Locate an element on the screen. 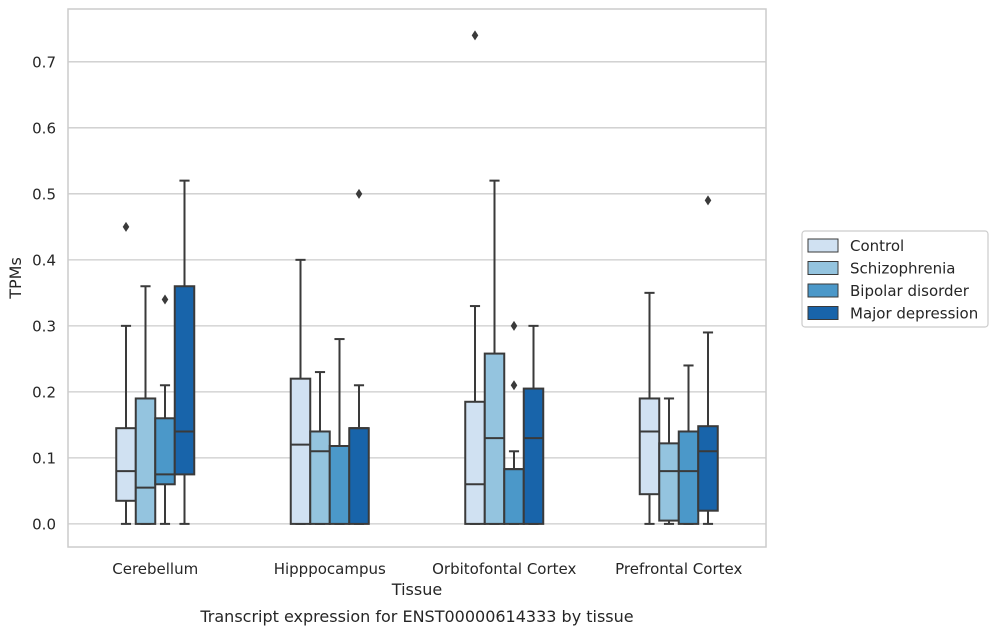 The width and height of the screenshot is (997, 634). legend-frame is located at coordinates (895, 279).